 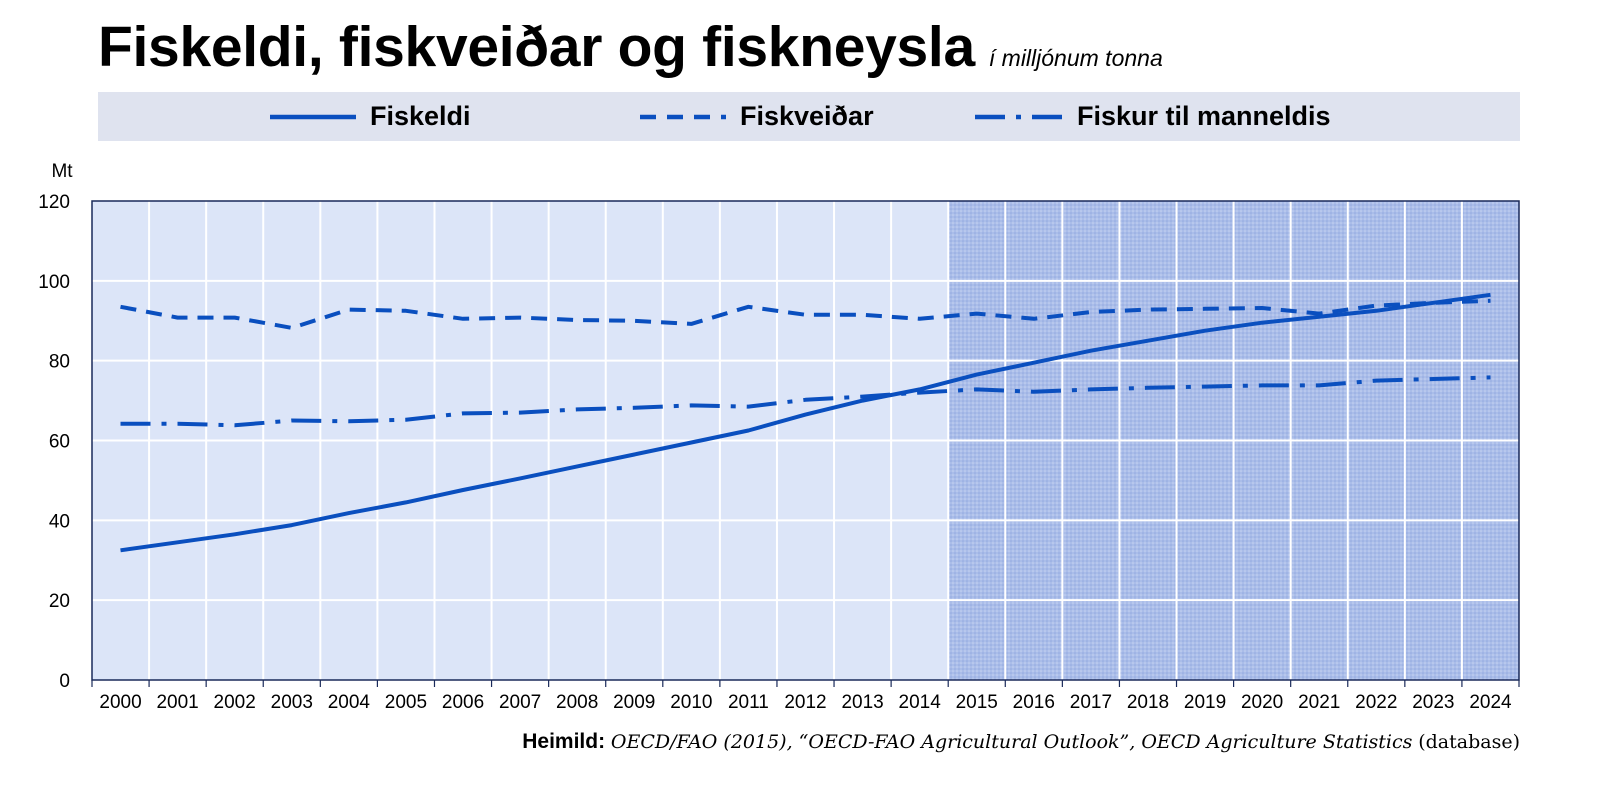 I want to click on legend-item-fiskur-til-manneldis: Fiskur til manneldis, so click(x=1153, y=116).